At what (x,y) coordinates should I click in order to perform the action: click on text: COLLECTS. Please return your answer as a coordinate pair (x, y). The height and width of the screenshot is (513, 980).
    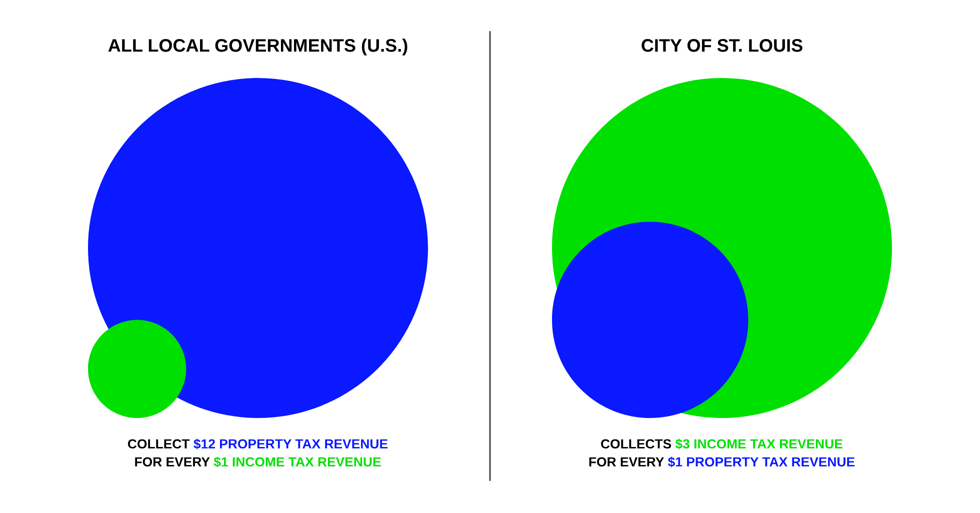
    Looking at the image, I should click on (636, 444).